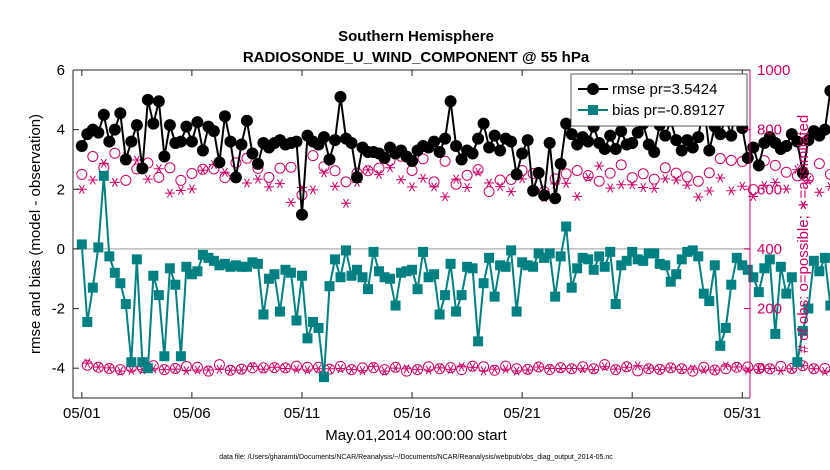 The image size is (830, 470). What do you see at coordinates (61, 70) in the screenshot?
I see `y-tick-label-left: 6` at bounding box center [61, 70].